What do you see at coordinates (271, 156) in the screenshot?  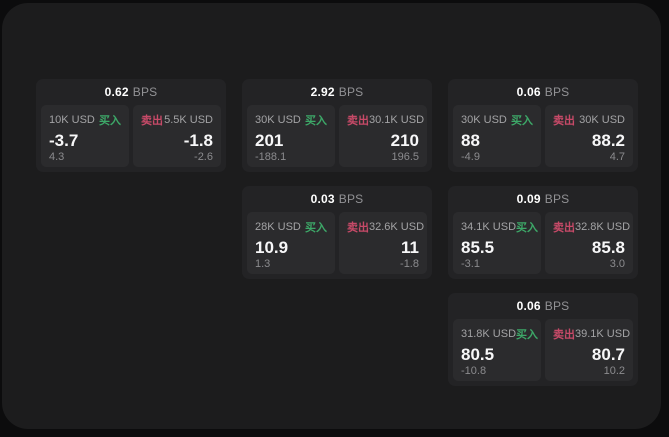 I see `buy-sub-value: -188.1` at bounding box center [271, 156].